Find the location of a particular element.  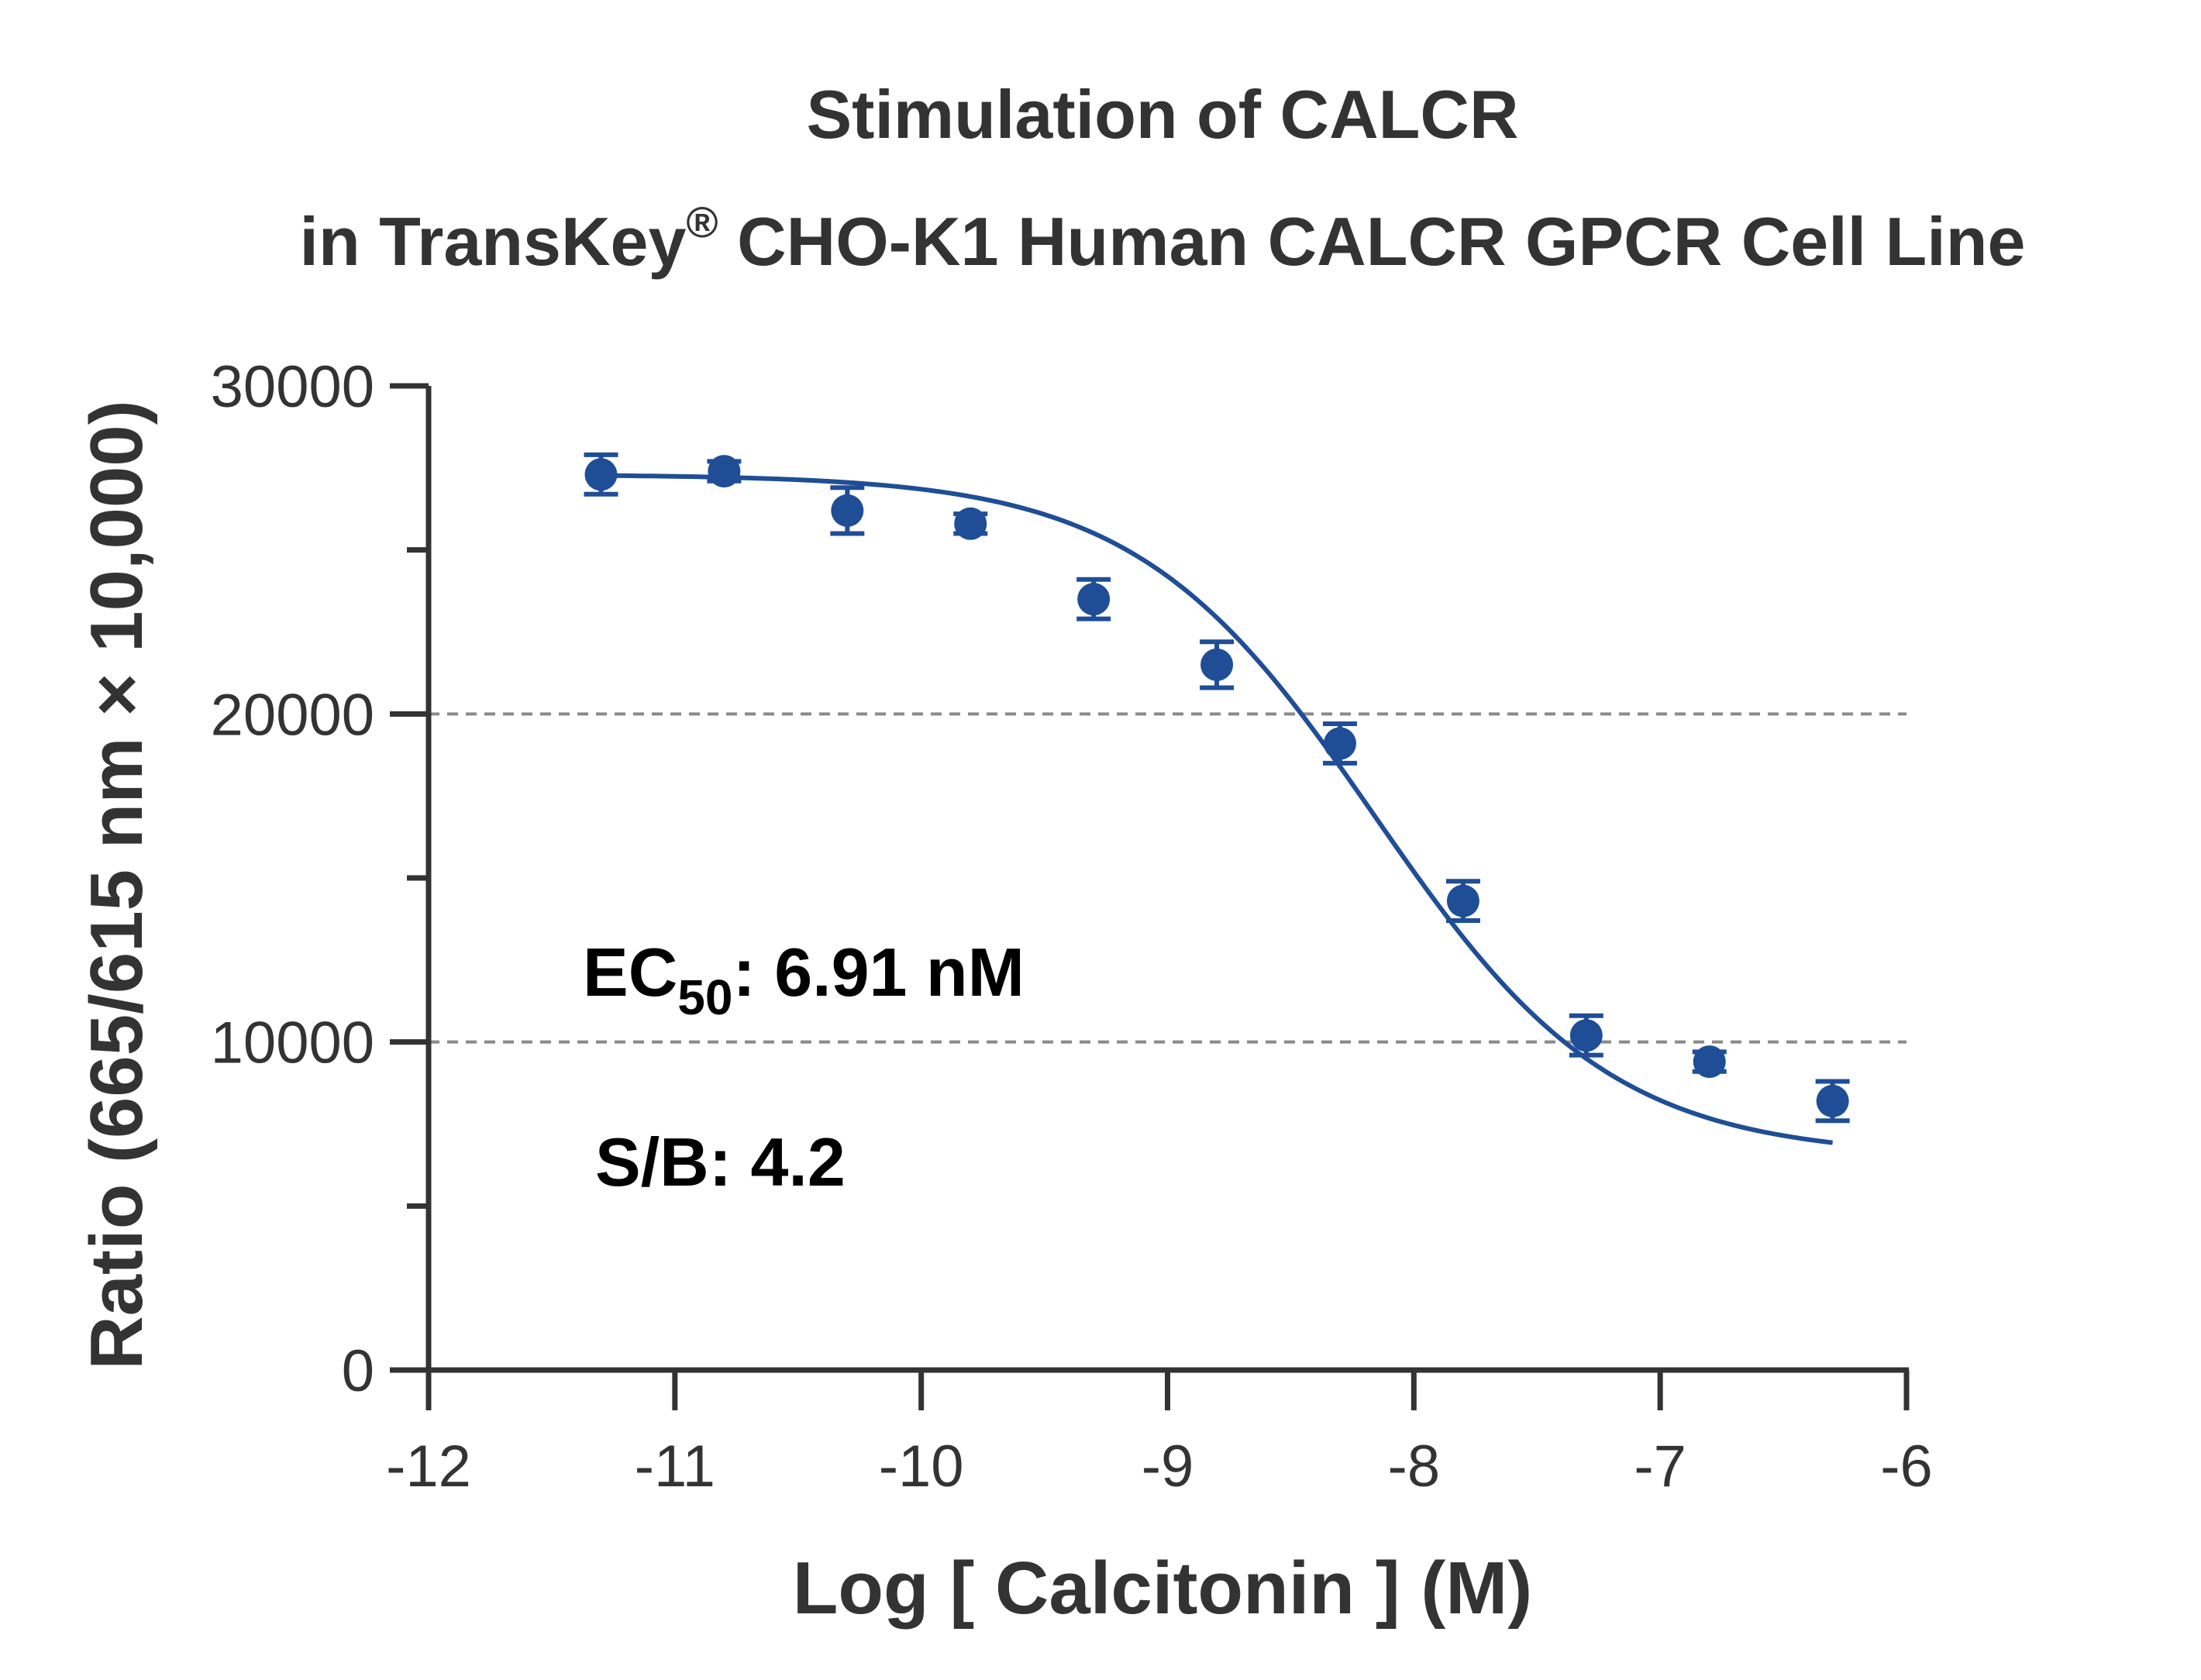

x-tick-label: -6 is located at coordinates (1906, 1466).